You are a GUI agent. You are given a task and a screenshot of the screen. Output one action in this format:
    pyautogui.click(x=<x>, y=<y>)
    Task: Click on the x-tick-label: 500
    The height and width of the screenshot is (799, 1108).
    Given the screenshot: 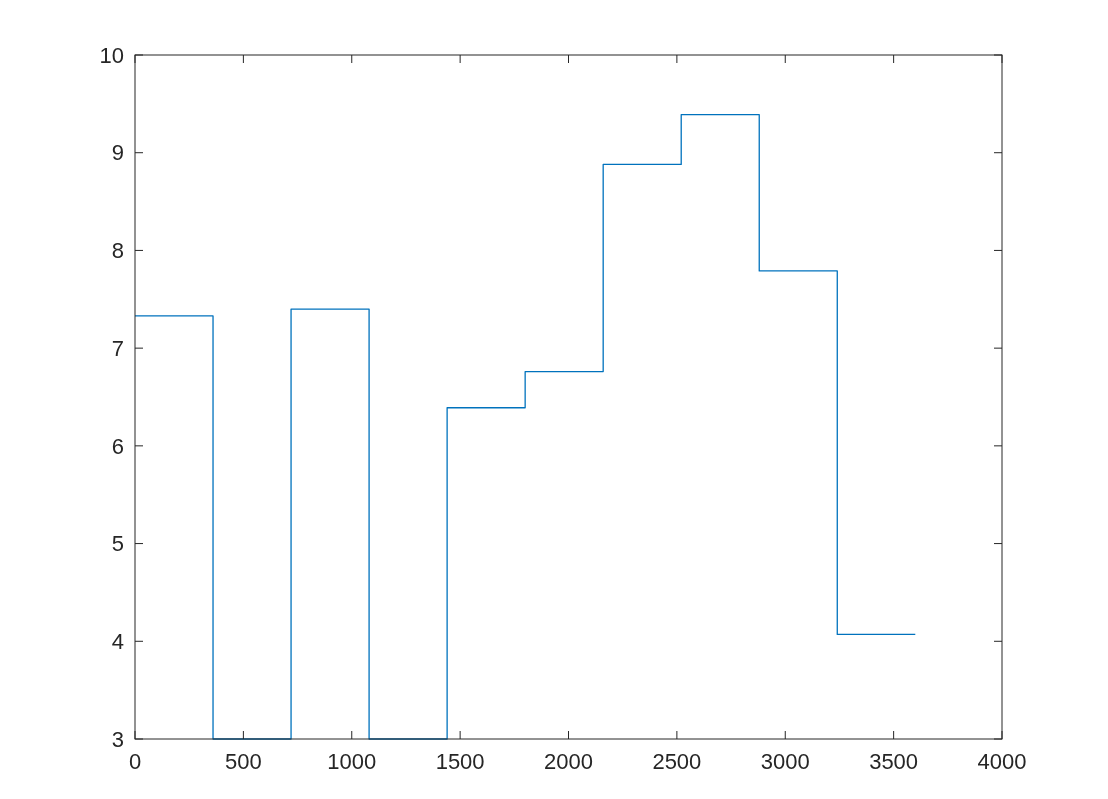 What is the action you would take?
    pyautogui.click(x=243, y=761)
    